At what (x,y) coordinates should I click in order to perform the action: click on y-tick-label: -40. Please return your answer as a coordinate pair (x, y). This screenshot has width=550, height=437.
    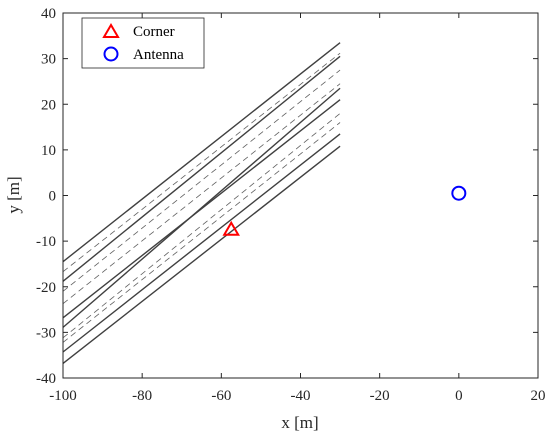
    Looking at the image, I should click on (46, 379).